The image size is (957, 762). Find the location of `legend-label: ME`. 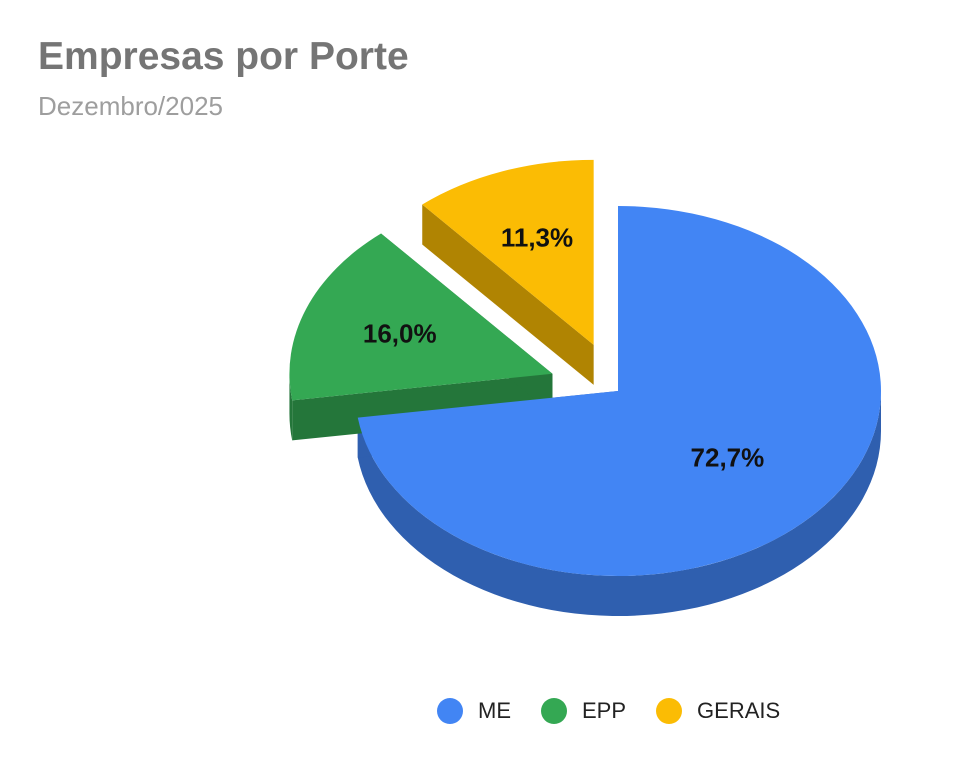

legend-label: ME is located at coordinates (494, 710).